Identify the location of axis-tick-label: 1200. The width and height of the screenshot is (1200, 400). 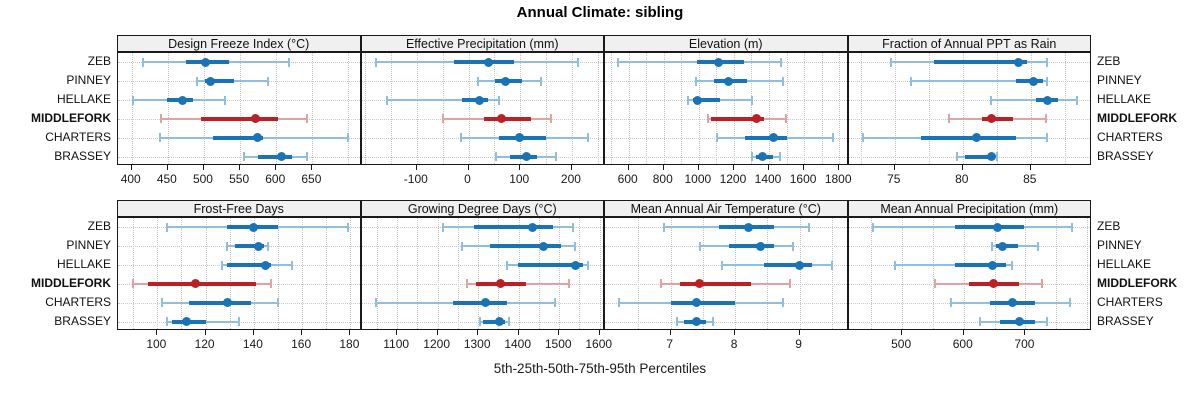
(436, 344).